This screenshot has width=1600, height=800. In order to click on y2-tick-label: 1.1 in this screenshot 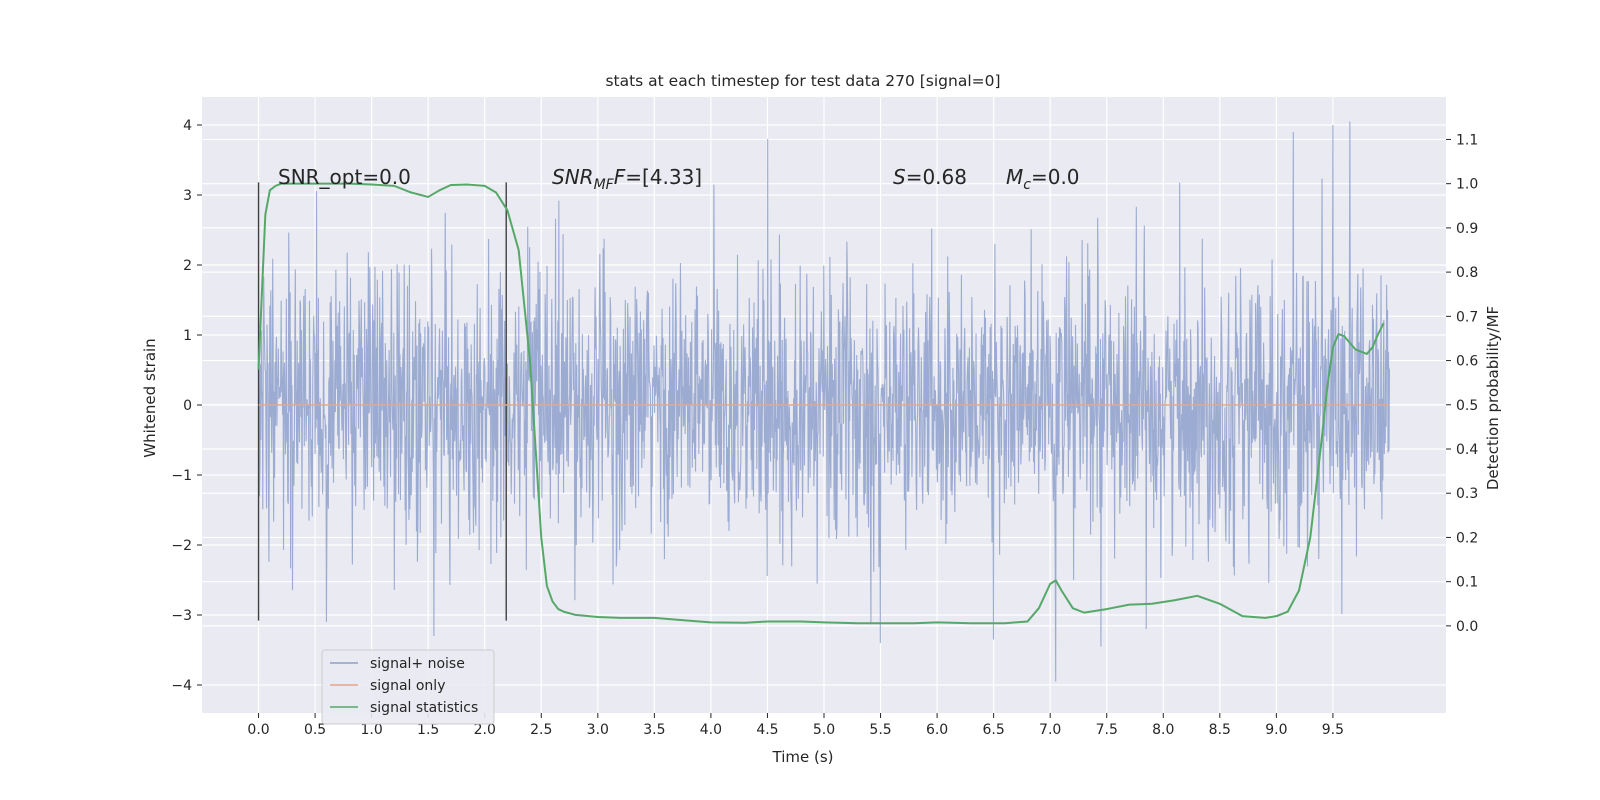, I will do `click(1467, 140)`.